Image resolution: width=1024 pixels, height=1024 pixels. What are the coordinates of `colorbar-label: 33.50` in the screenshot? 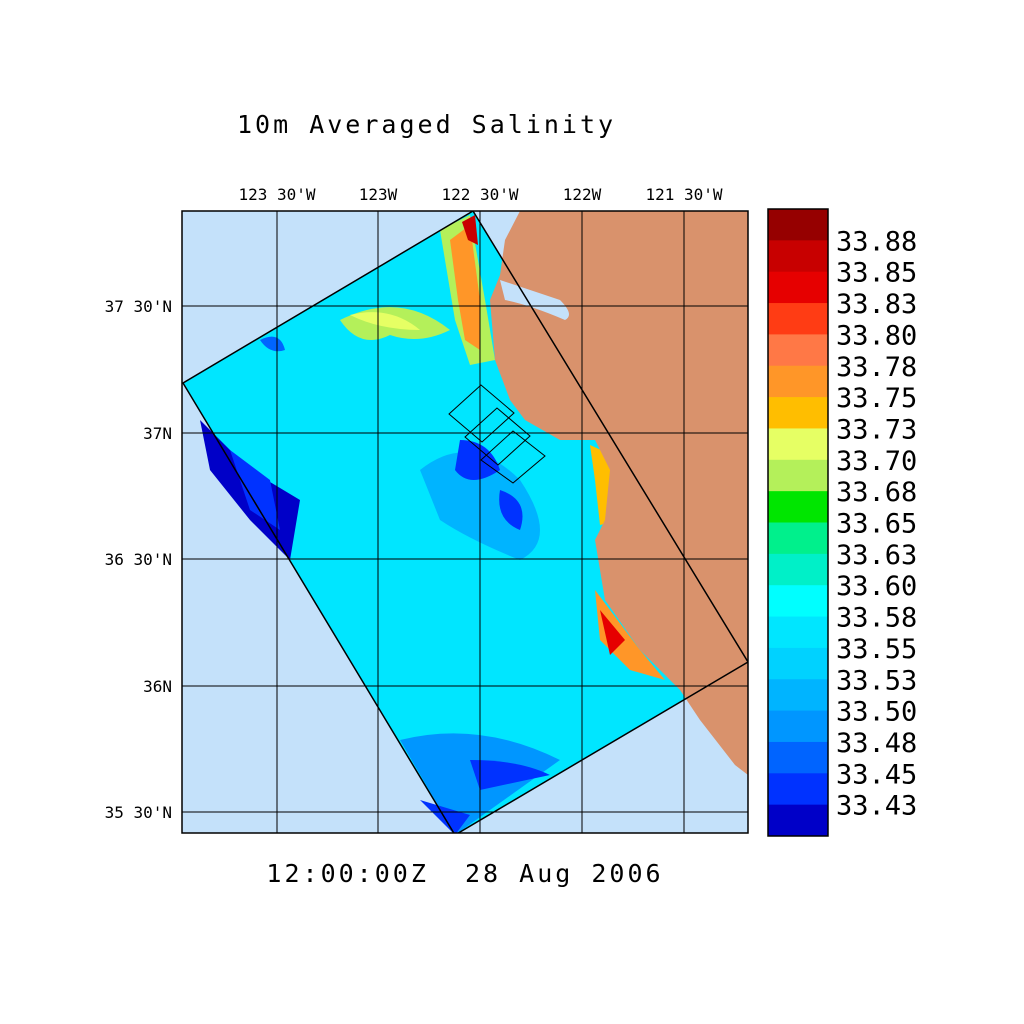 It's located at (876, 712).